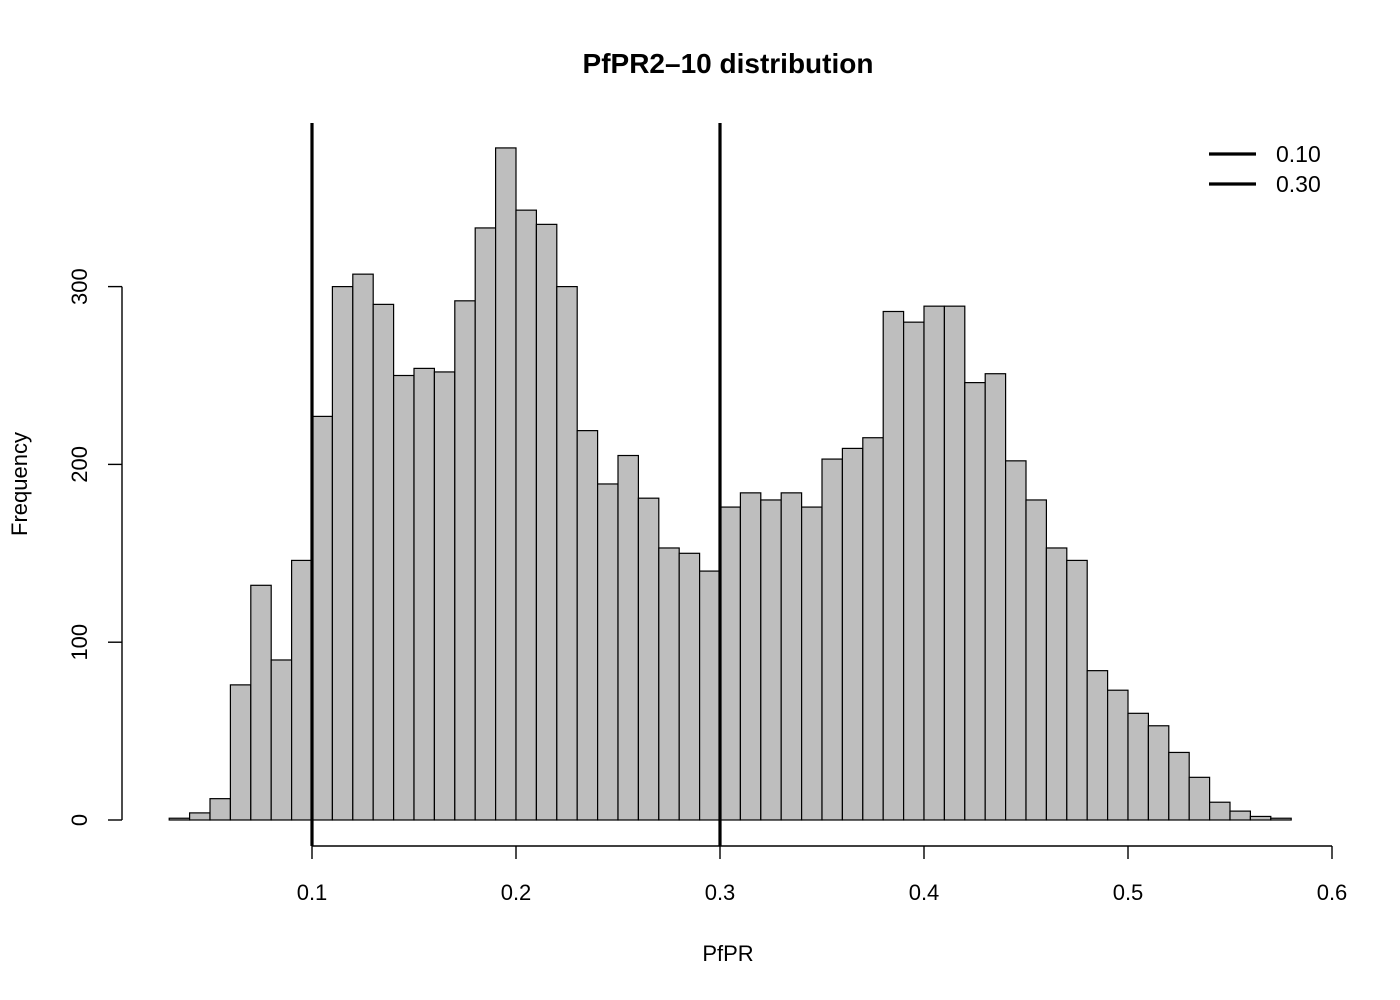 This screenshot has width=1400, height=1000. Describe the element at coordinates (312, 892) in the screenshot. I see `x-tick-label: 0.1` at that location.